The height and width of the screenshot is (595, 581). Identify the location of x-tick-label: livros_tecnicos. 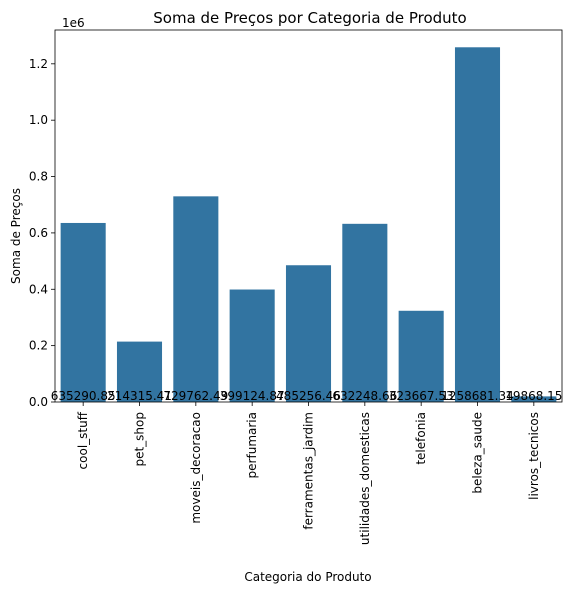
(534, 456).